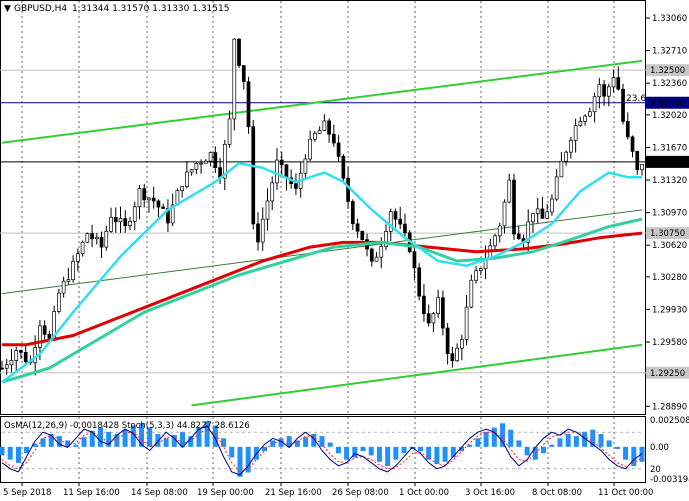  Describe the element at coordinates (7, 9) in the screenshot. I see `menu-triangle-icon: ▼` at that location.